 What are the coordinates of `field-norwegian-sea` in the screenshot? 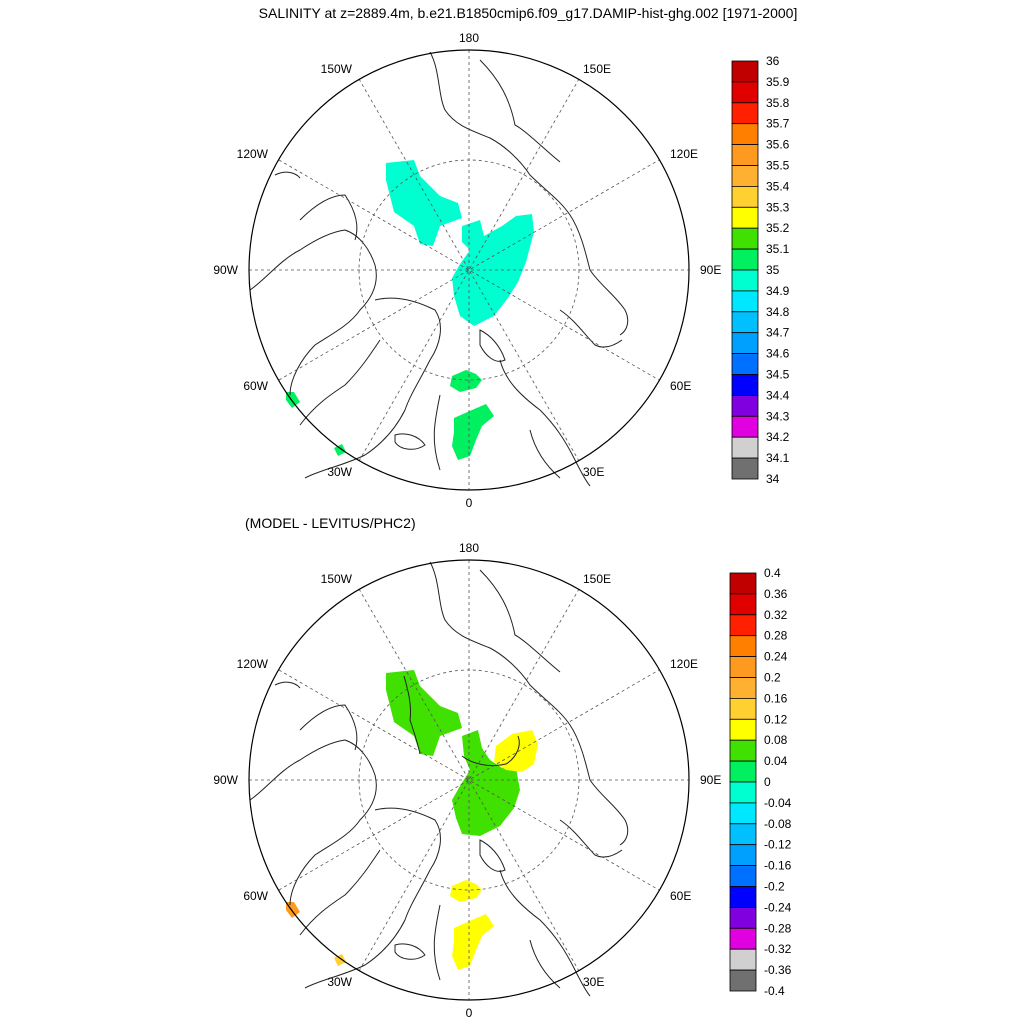 It's located at (473, 942).